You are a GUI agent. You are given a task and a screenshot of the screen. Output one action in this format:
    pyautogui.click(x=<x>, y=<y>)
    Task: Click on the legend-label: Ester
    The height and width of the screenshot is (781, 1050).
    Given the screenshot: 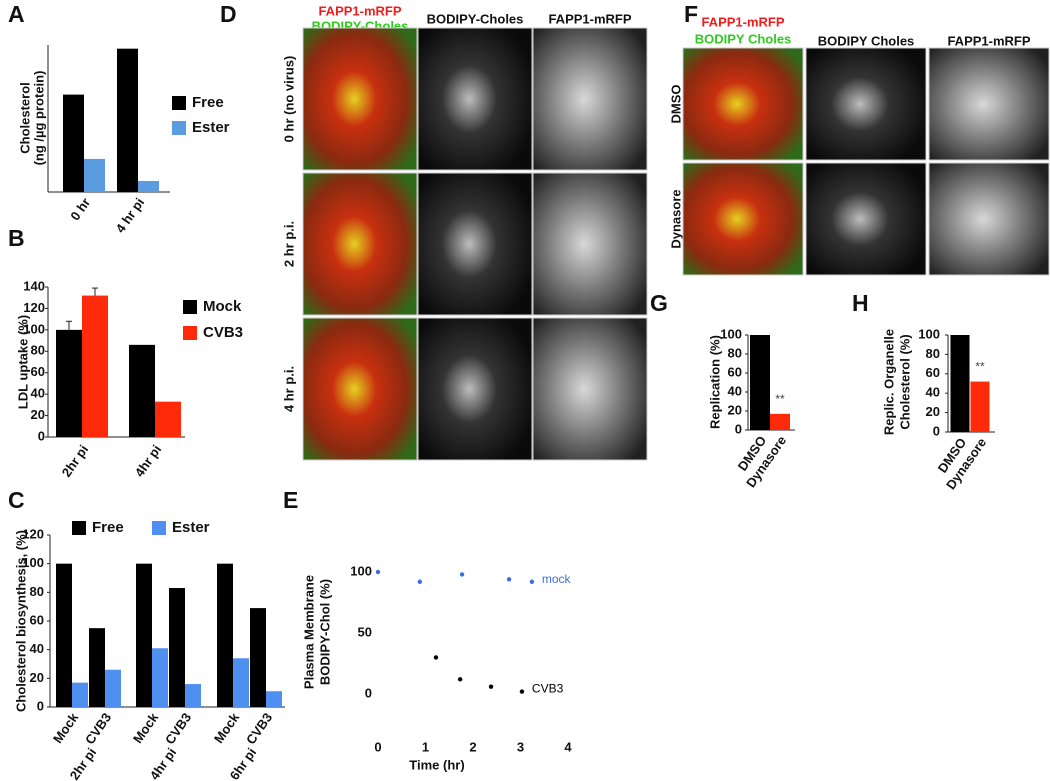 What is the action you would take?
    pyautogui.click(x=191, y=527)
    